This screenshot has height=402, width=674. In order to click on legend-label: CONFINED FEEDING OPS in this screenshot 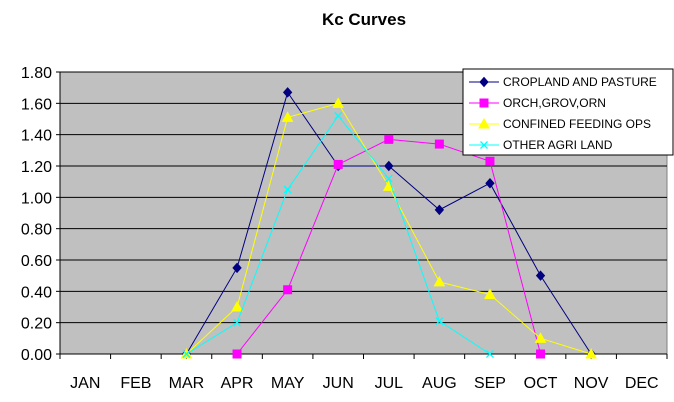, I will do `click(577, 124)`.